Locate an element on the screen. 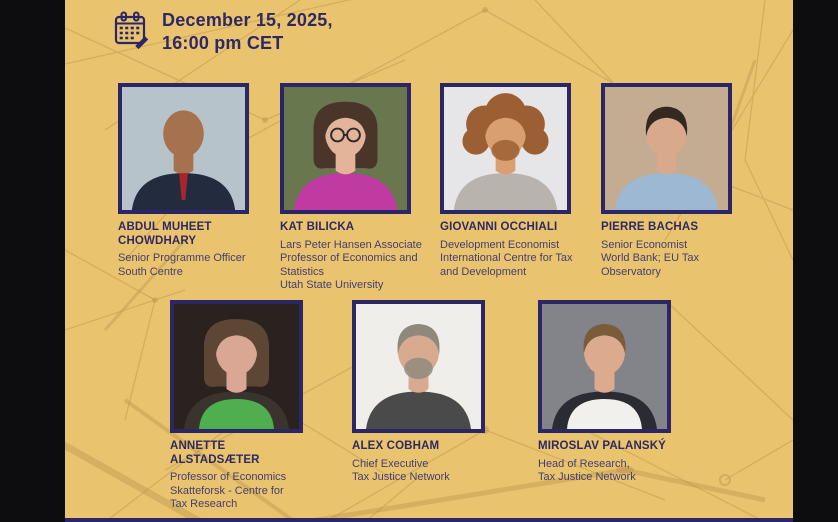 This screenshot has width=838, height=522. text-line: Development Economist is located at coordinates (500, 244).